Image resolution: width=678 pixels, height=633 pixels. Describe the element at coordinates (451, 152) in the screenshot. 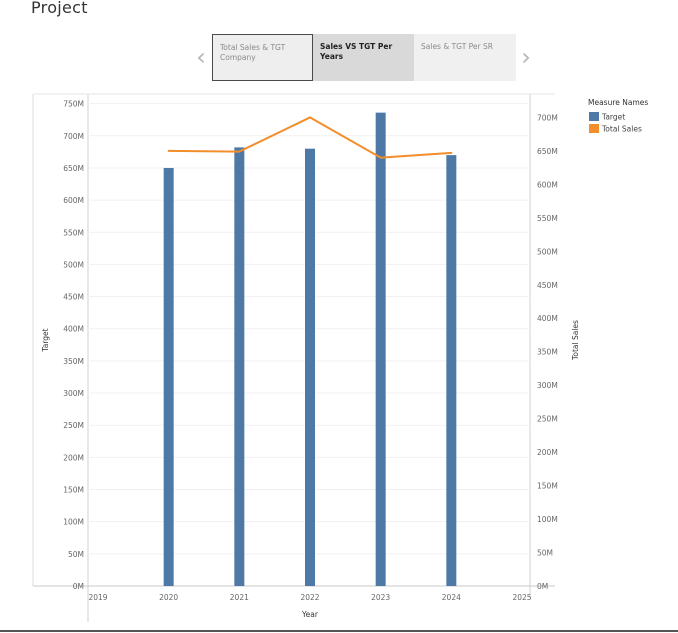

I see `point-total-sales-2024` at that location.